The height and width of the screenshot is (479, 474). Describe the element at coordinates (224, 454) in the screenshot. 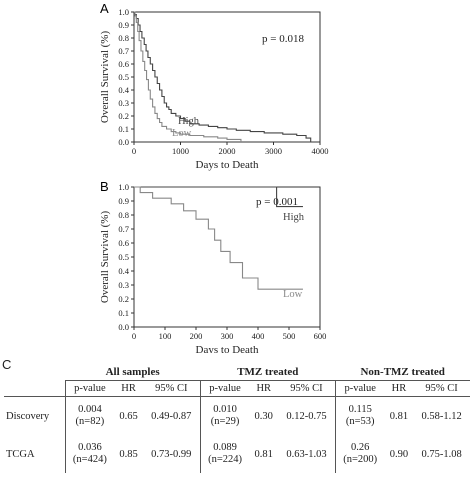

I see `p-value-cell: 0.089 (n=224)` at that location.